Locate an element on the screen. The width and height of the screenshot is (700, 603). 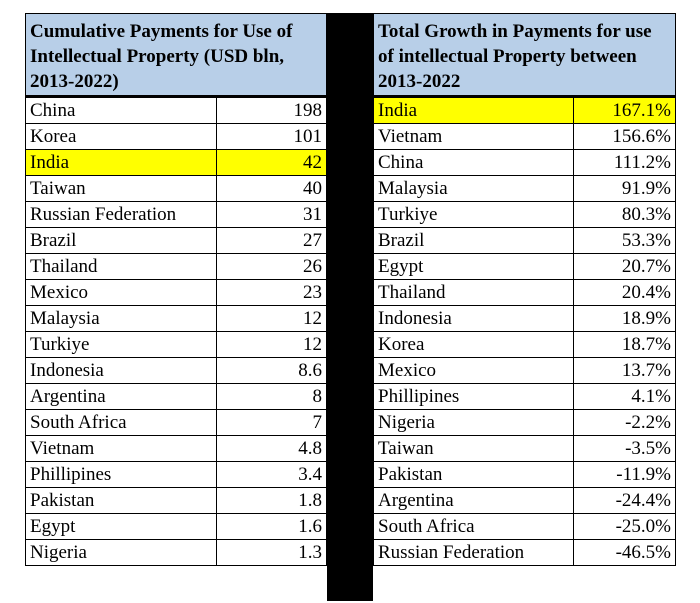
cumulative-row: South Africa 7 is located at coordinates (176, 422).